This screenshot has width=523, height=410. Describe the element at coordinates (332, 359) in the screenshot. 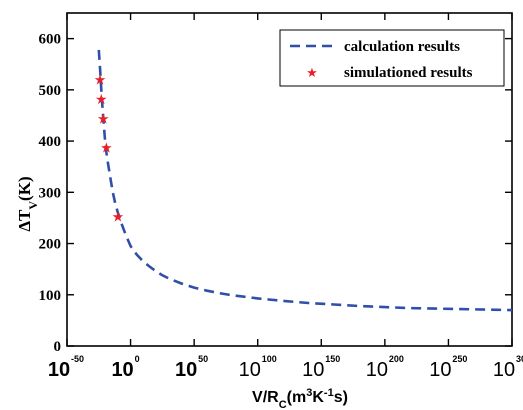

I see `x-tick-label-exponent: 150` at that location.